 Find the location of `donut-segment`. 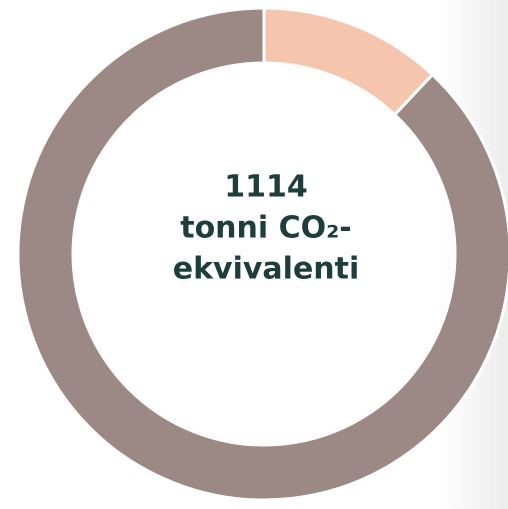

donut-segment is located at coordinates (348, 61).